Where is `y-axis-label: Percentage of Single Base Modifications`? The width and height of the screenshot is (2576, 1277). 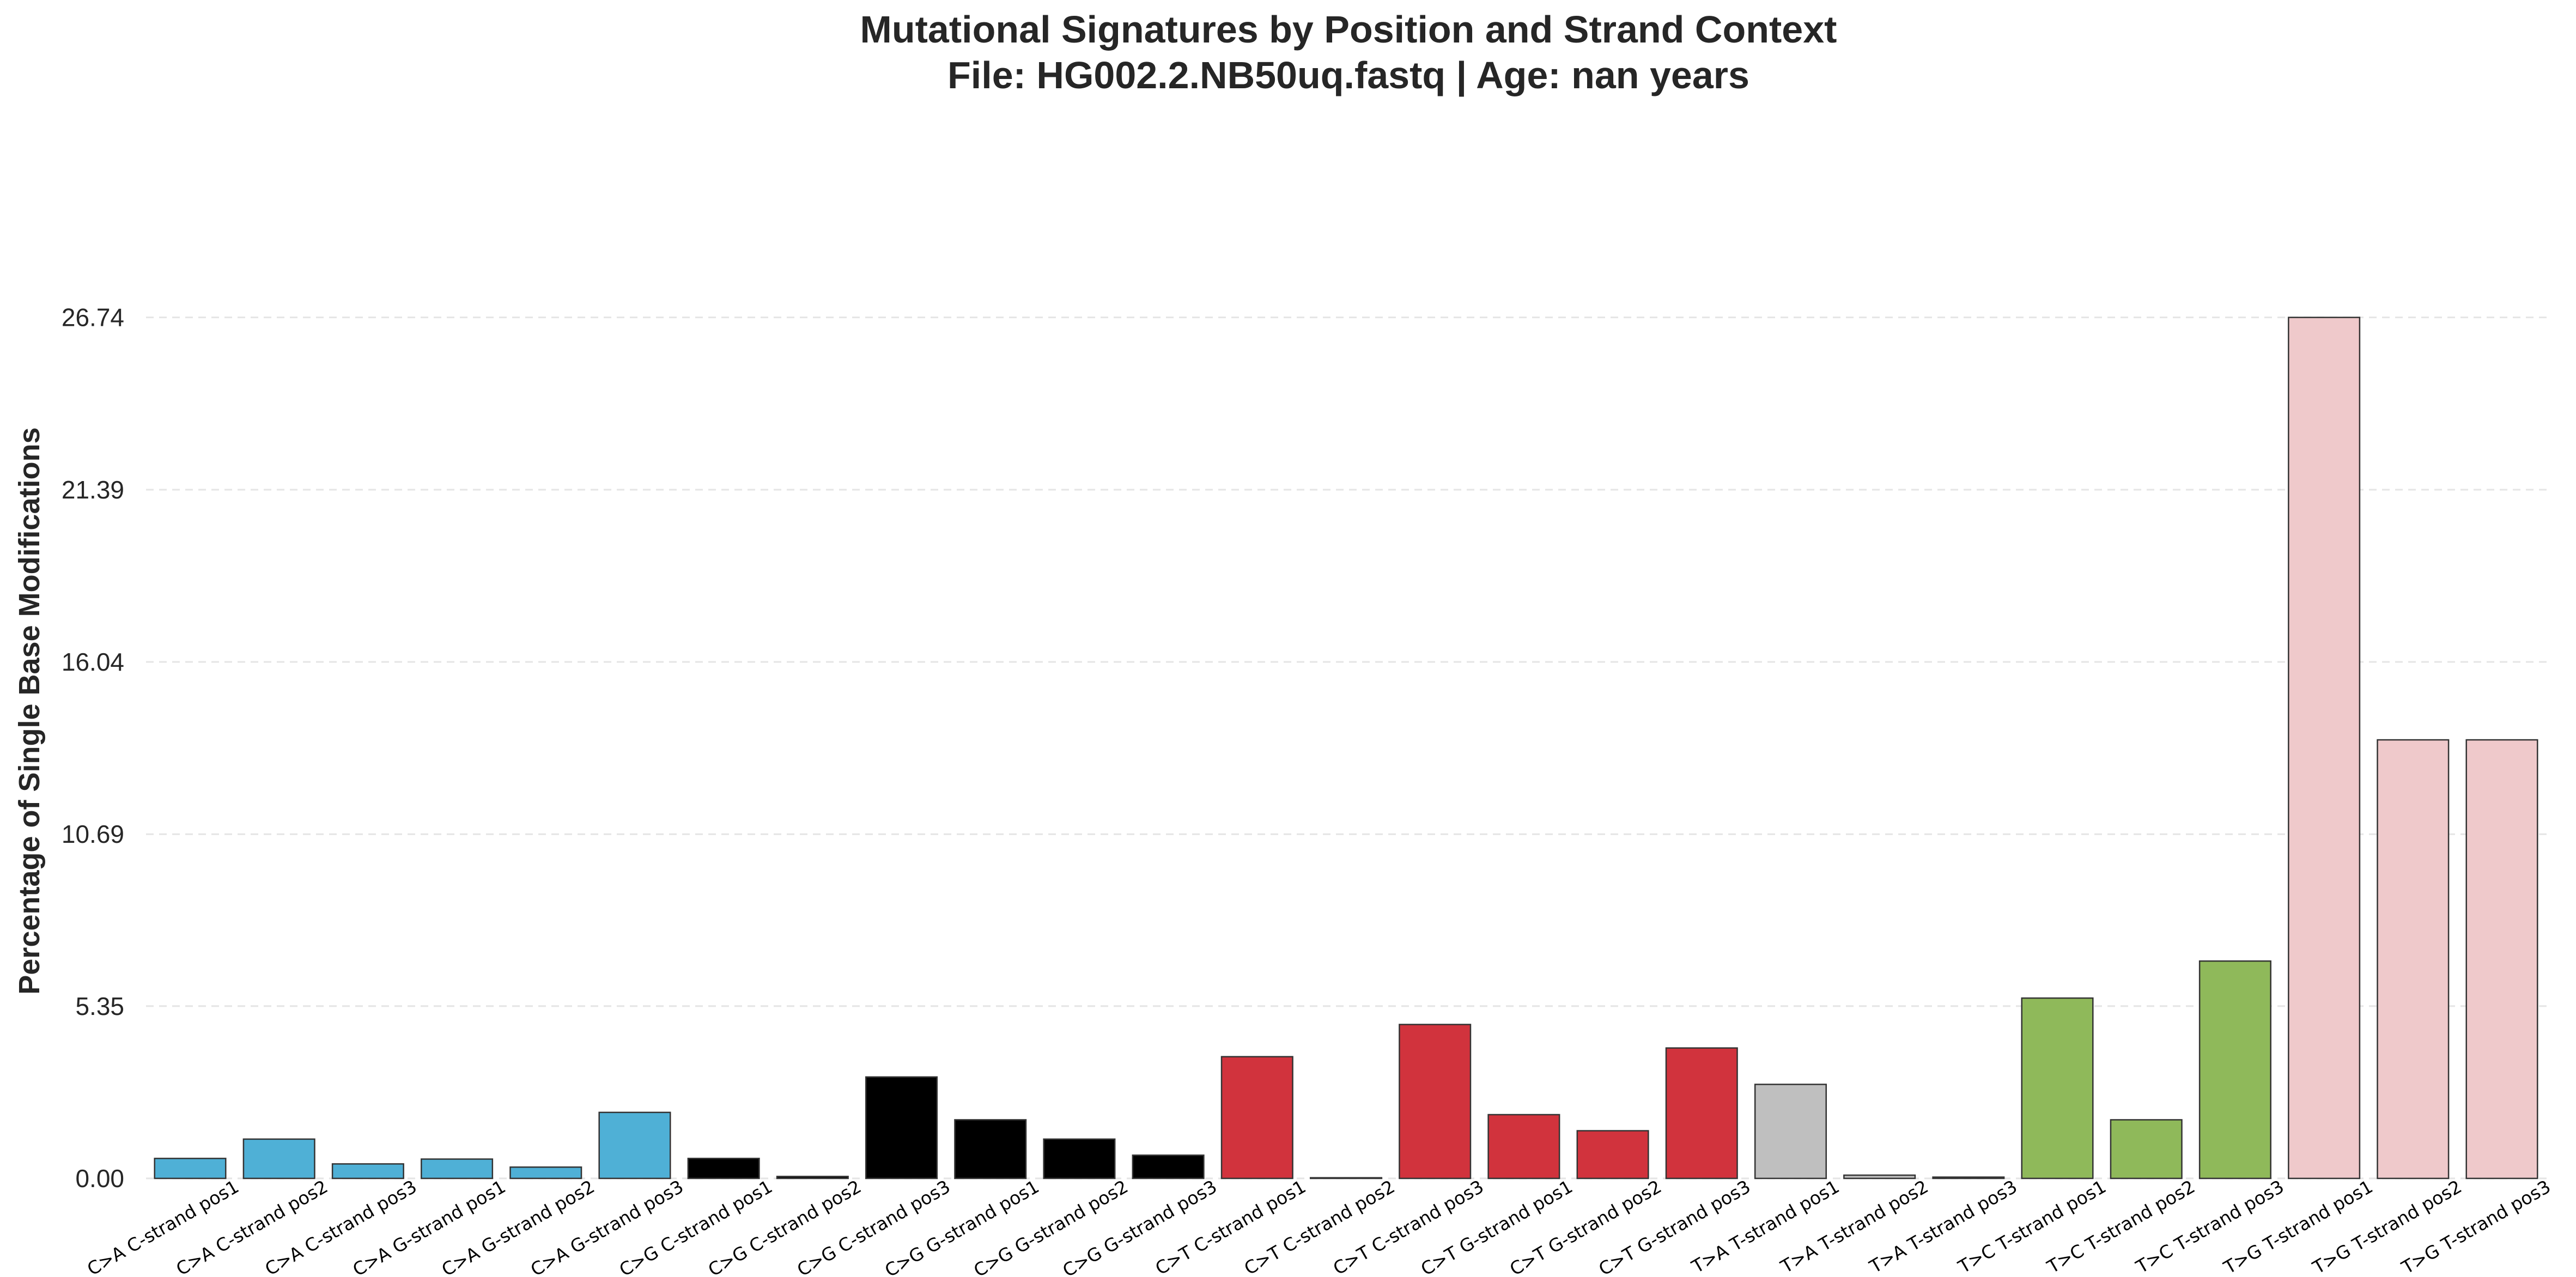
y-axis-label: Percentage of Single Base Modifications is located at coordinates (30, 711).